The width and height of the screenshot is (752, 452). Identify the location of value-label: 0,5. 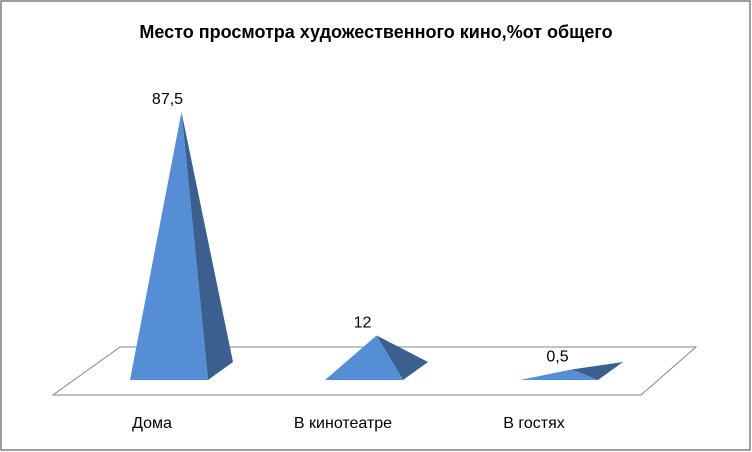
(557, 357).